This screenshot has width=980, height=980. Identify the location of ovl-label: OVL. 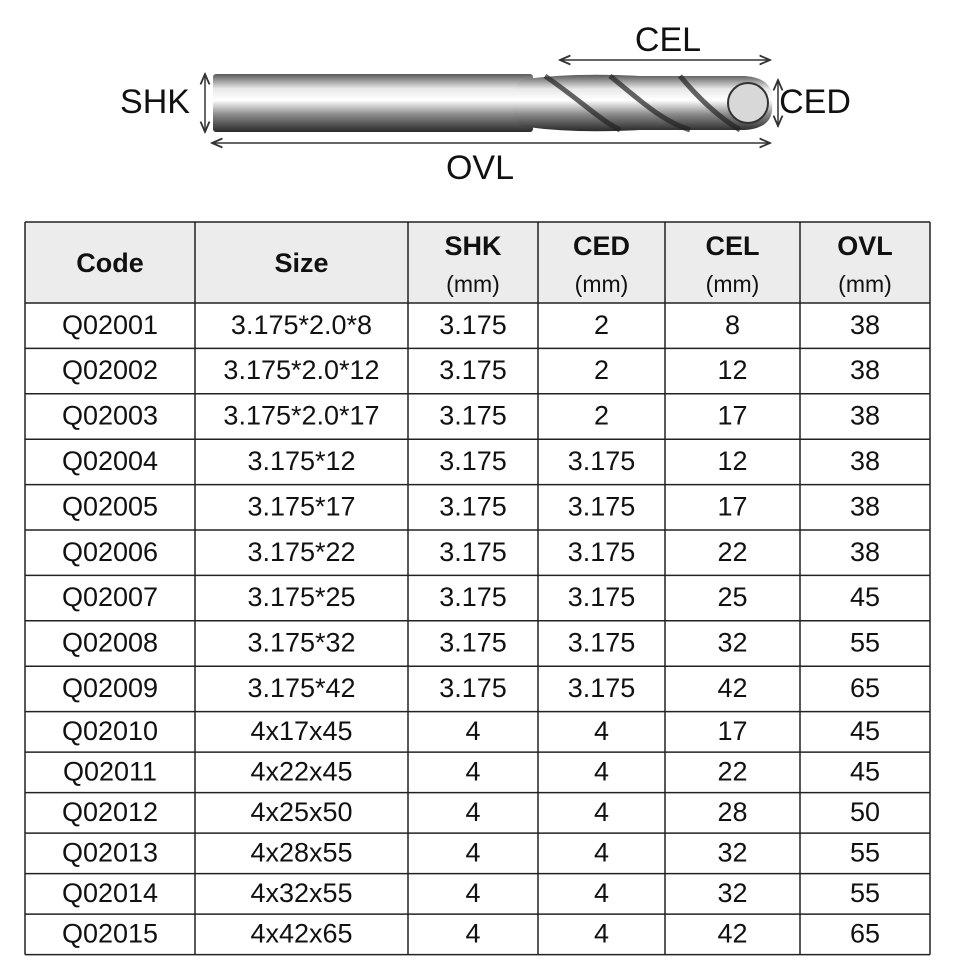
(480, 168).